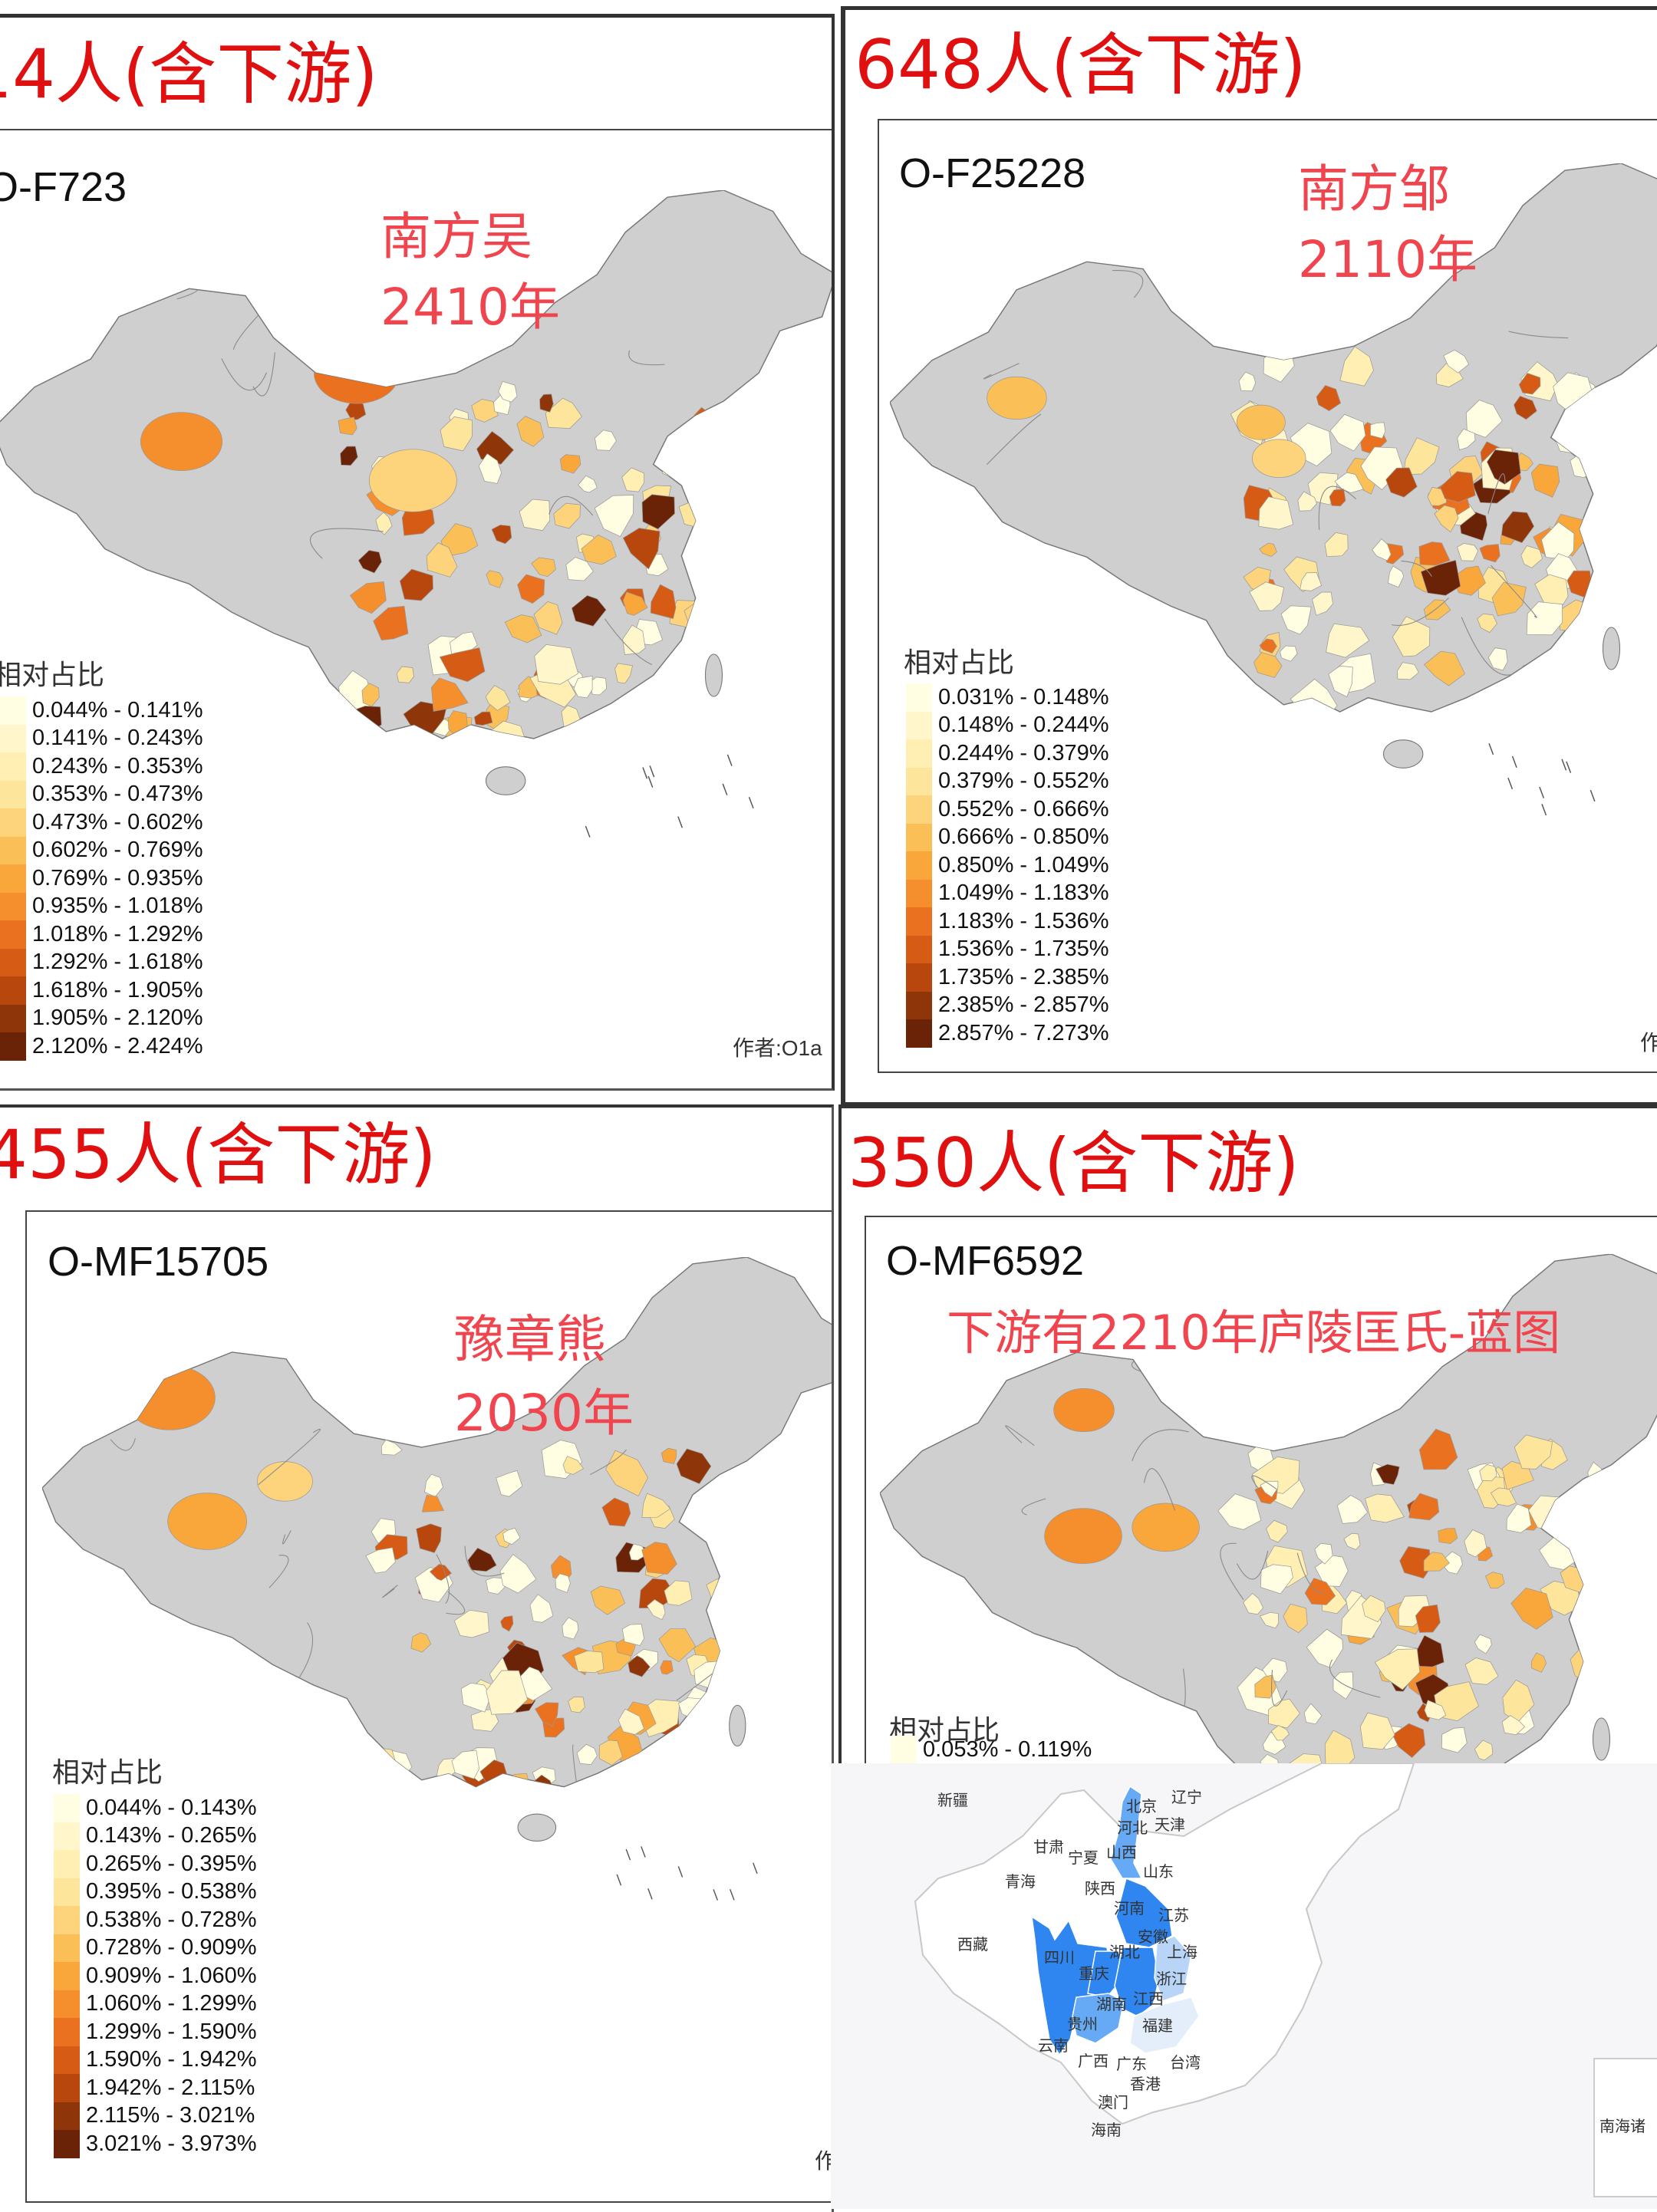 This screenshot has height=2212, width=1657. What do you see at coordinates (155, 1836) in the screenshot?
I see `legend-row: 0.143% - 0.265%` at bounding box center [155, 1836].